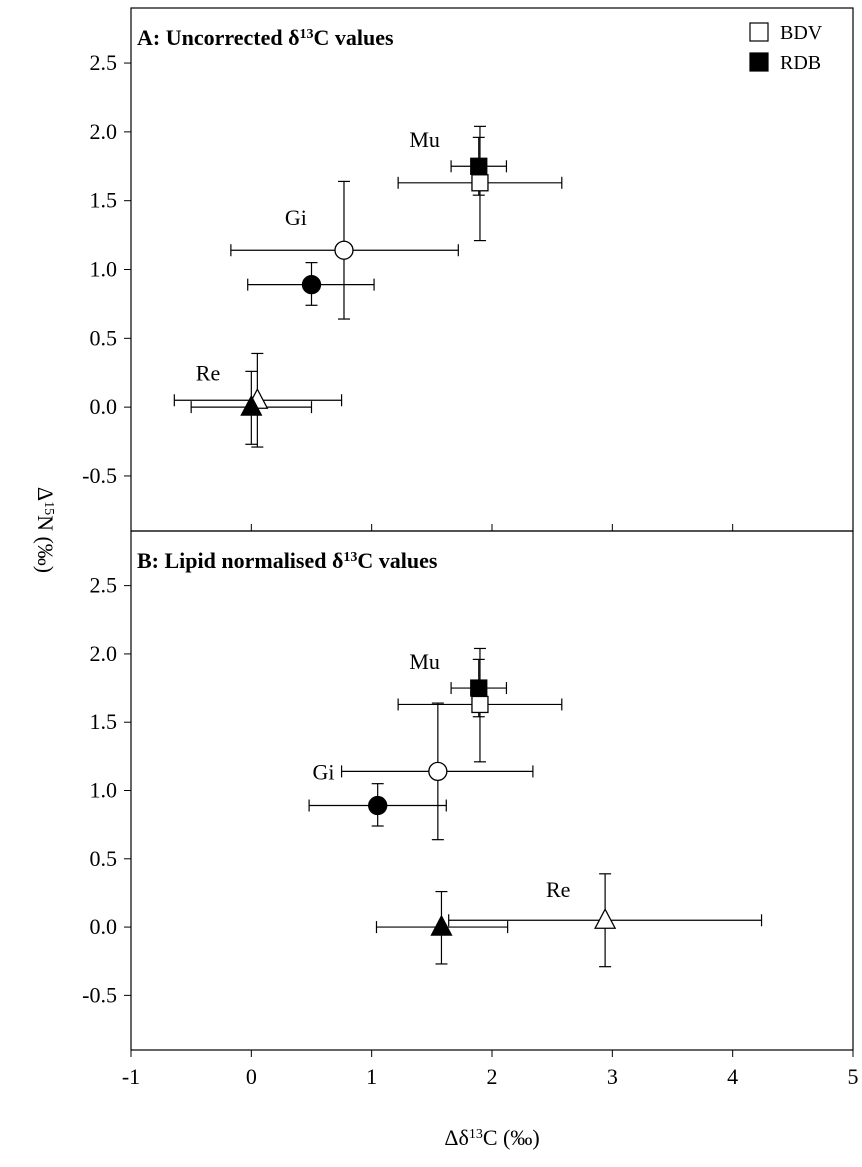 The height and width of the screenshot is (1167, 862). Describe the element at coordinates (800, 63) in the screenshot. I see `legend-label-rdb: RDB` at that location.